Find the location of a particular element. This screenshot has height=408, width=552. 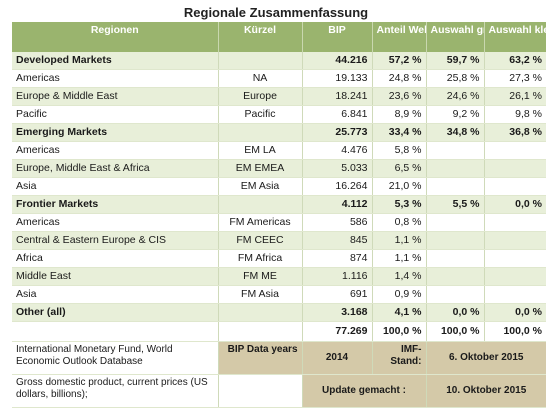

region-row: Americas NA 19.133 24,8 % 25,8 % 27,3 % is located at coordinates (279, 78).